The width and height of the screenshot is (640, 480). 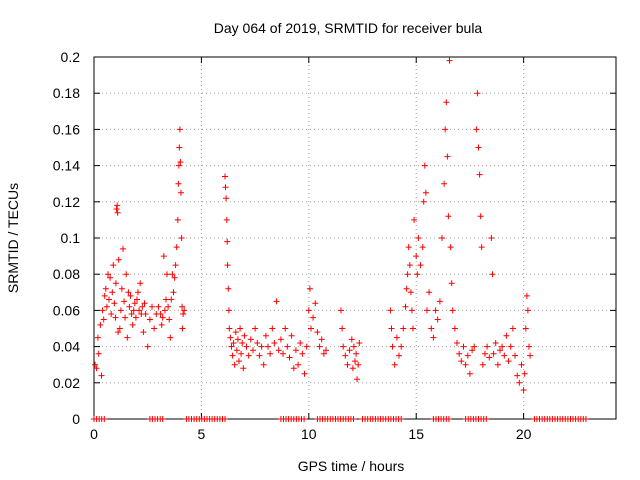 I want to click on y-tick-label: 0.18, so click(x=66, y=93).